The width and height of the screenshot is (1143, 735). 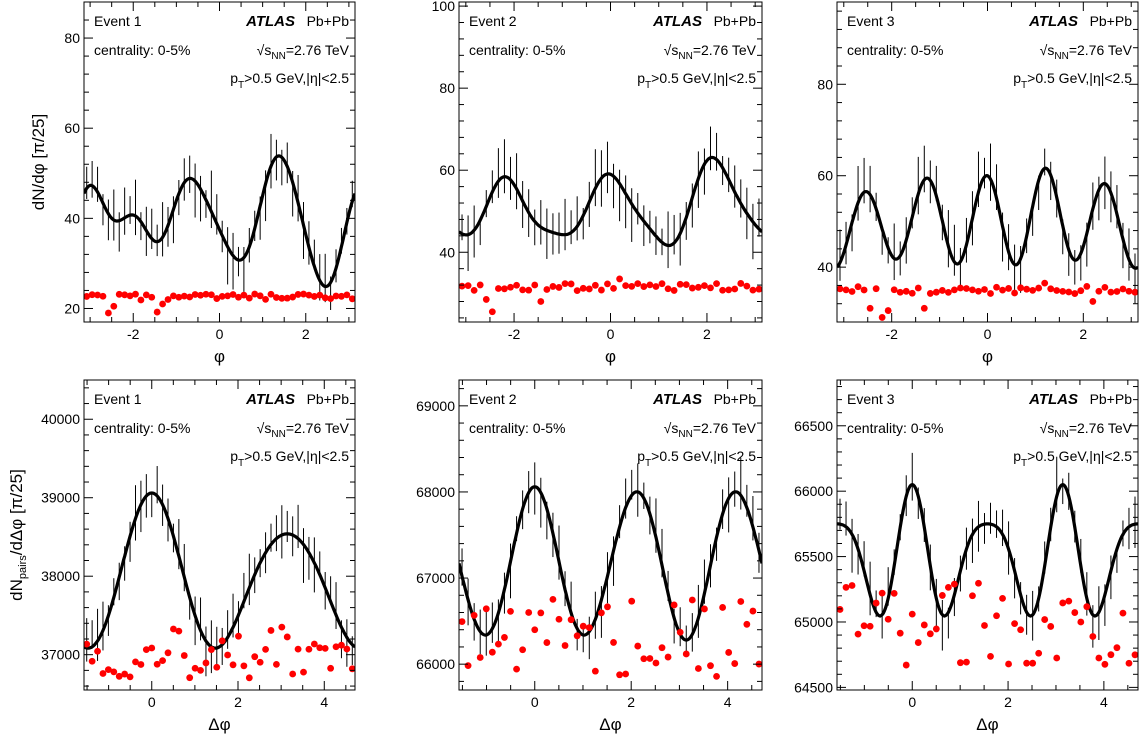 I want to click on event-label: Event 3, so click(x=871, y=399).